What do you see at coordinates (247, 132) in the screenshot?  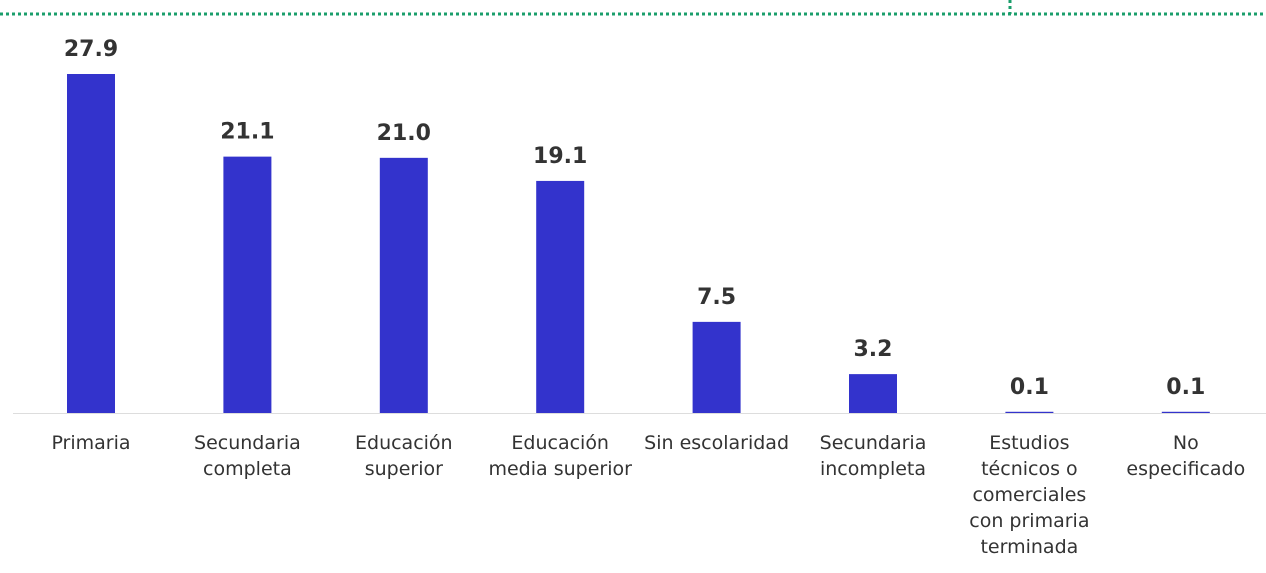 I see `value-label: 21.1` at bounding box center [247, 132].